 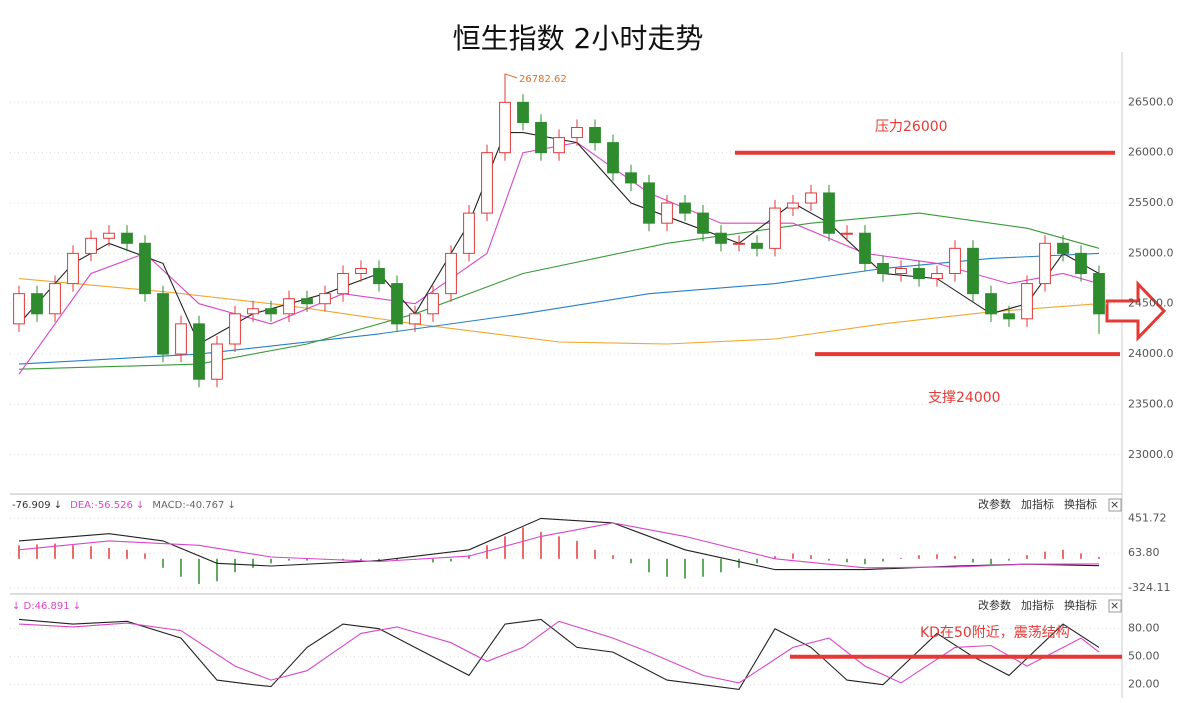 I want to click on level-label: 支撑24000, so click(x=964, y=398).